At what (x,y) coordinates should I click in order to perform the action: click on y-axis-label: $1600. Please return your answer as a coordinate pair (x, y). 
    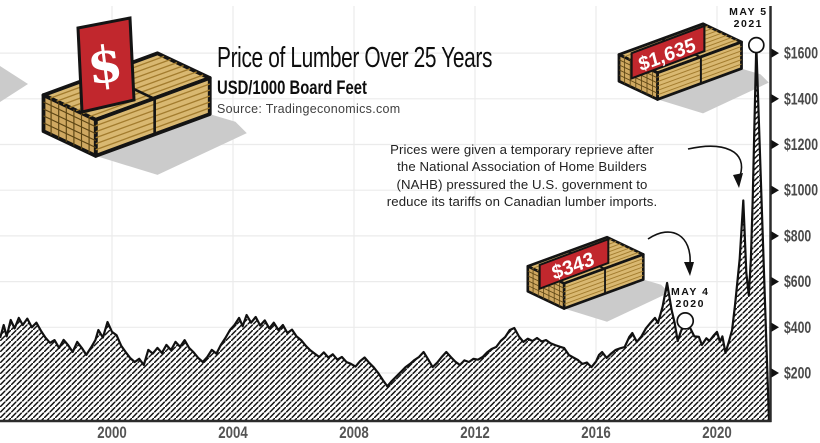
    Looking at the image, I should click on (801, 54).